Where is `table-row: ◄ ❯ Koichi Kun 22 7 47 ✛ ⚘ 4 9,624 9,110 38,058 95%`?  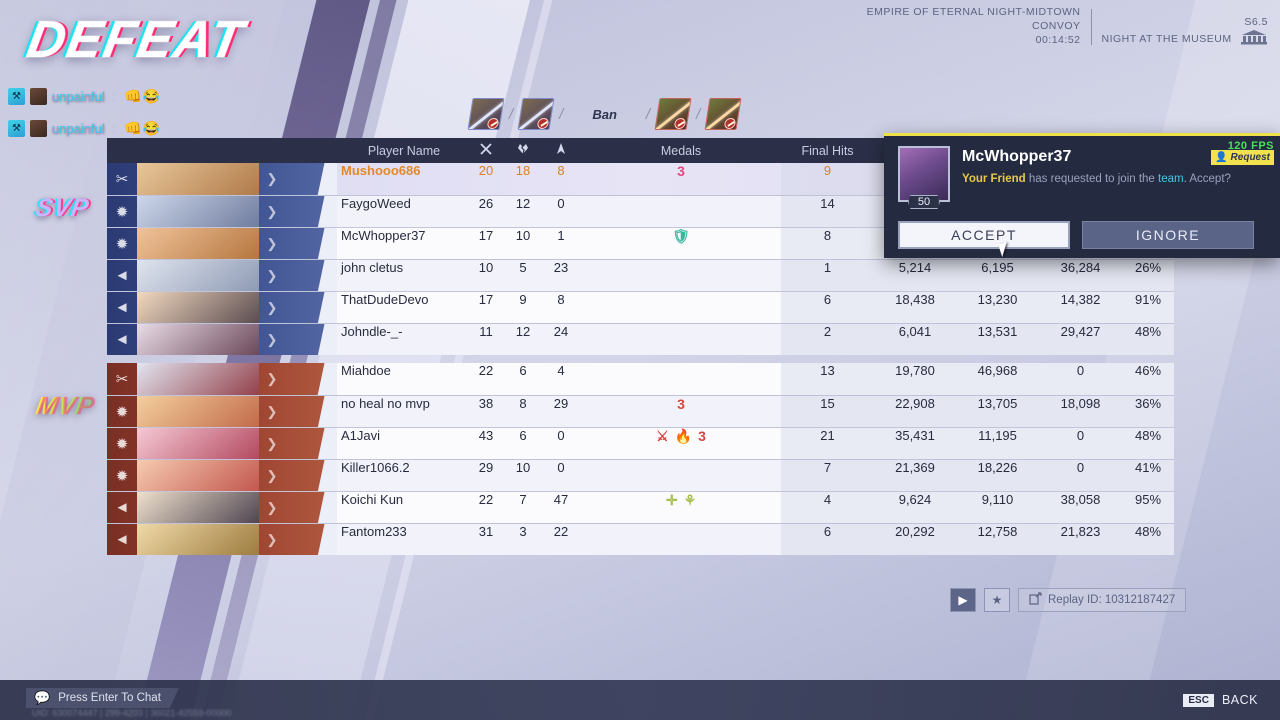
table-row: ◄ ❯ Koichi Kun 22 7 47 ✛ ⚘ 4 9,624 9,110 38,058 95% is located at coordinates (640, 507).